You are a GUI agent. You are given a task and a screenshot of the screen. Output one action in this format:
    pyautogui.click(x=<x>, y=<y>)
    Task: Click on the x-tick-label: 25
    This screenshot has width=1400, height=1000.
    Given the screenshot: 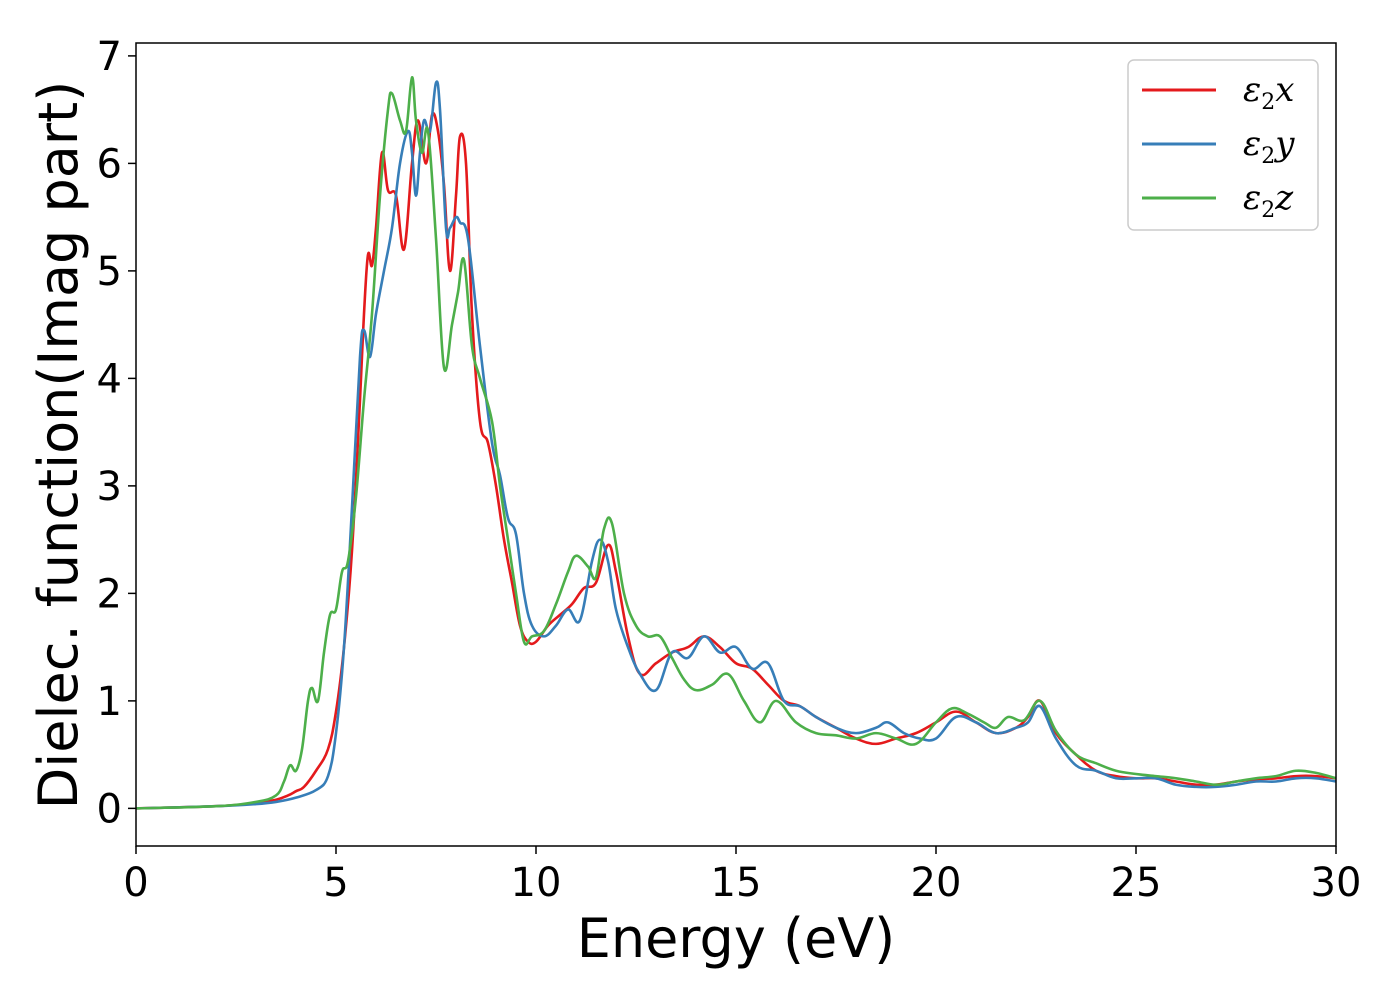 What is the action you would take?
    pyautogui.click(x=1136, y=883)
    